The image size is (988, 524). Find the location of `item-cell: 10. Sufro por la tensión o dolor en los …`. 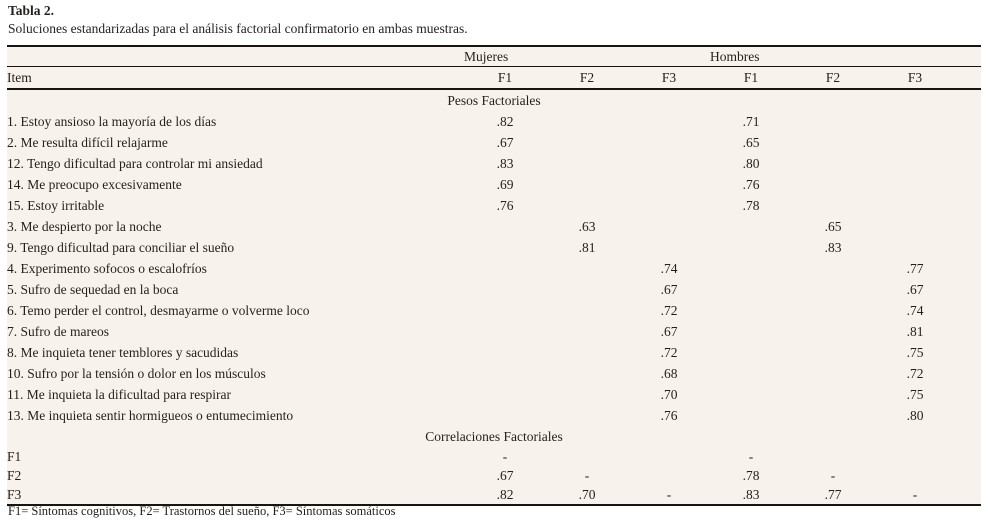

item-cell: 10. Sufro por la tensión o dolor en los … is located at coordinates (136, 373).